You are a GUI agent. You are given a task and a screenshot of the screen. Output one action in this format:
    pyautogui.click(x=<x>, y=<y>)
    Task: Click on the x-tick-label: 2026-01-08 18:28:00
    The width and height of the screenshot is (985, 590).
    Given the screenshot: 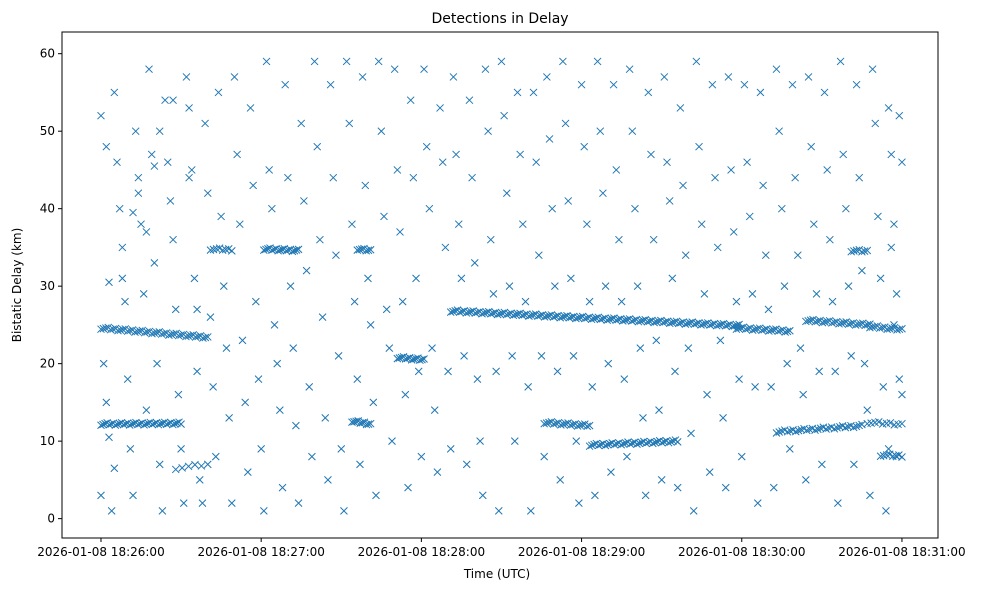 What is the action you would take?
    pyautogui.click(x=421, y=552)
    